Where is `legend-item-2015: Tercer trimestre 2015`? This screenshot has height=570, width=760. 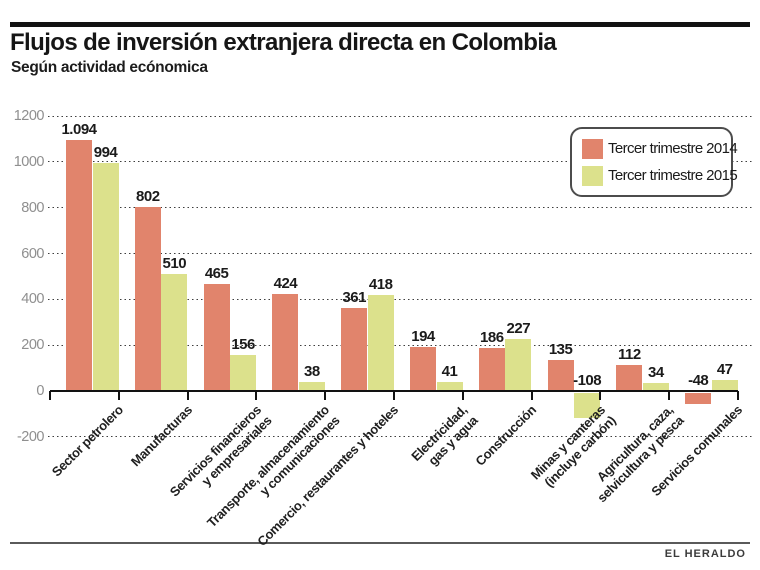 legend-item-2015: Tercer trimestre 2015 is located at coordinates (660, 175).